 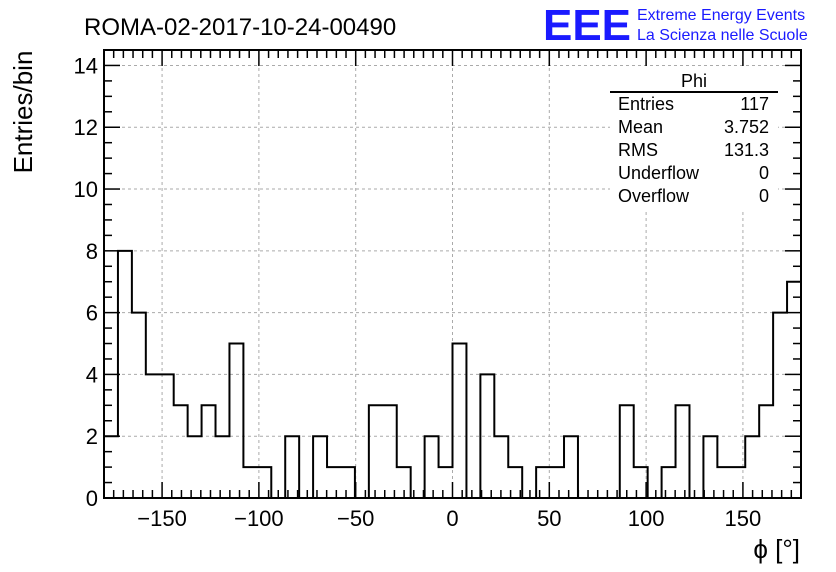 I want to click on stats-label-underflow: Underflow, so click(x=659, y=173).